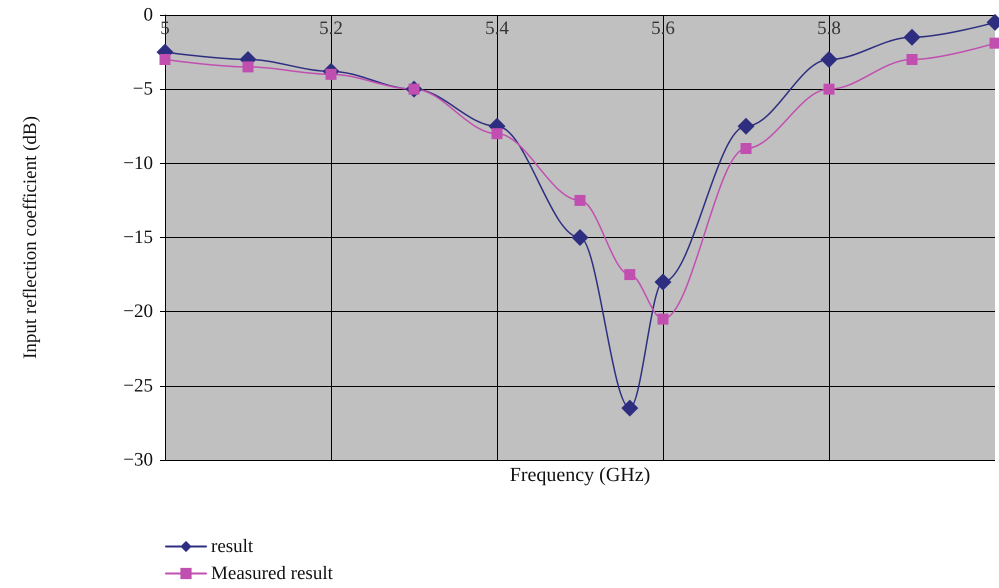  What do you see at coordinates (272, 573) in the screenshot?
I see `legend-label: Measured result` at bounding box center [272, 573].